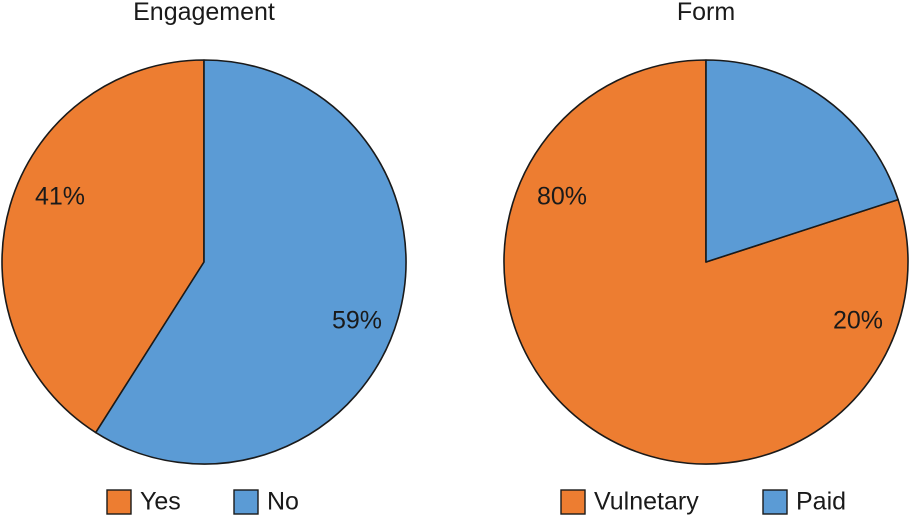  Describe the element at coordinates (706, 13) in the screenshot. I see `chart-title-form: Form` at that location.